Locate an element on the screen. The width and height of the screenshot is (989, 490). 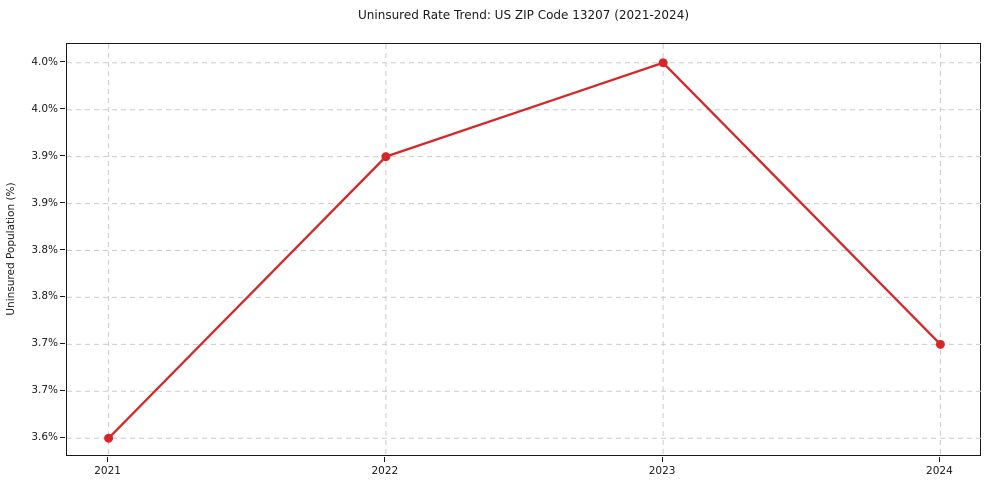
x-tick-label: 2023 is located at coordinates (662, 471).